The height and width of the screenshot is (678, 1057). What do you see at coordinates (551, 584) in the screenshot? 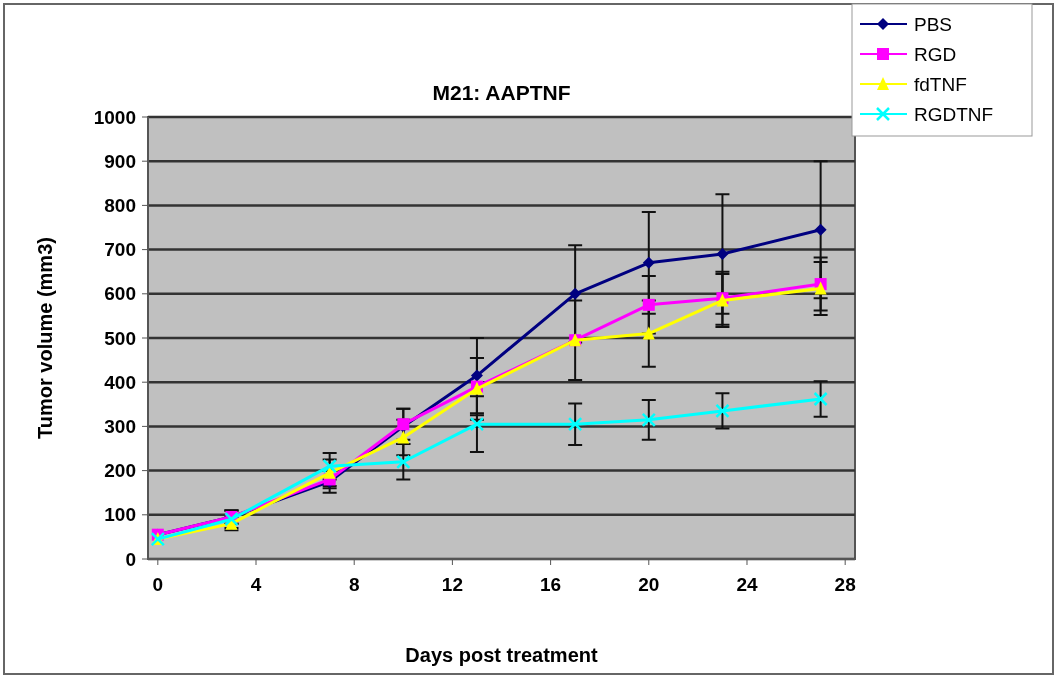
I see `x-tick-label: 16` at bounding box center [551, 584].